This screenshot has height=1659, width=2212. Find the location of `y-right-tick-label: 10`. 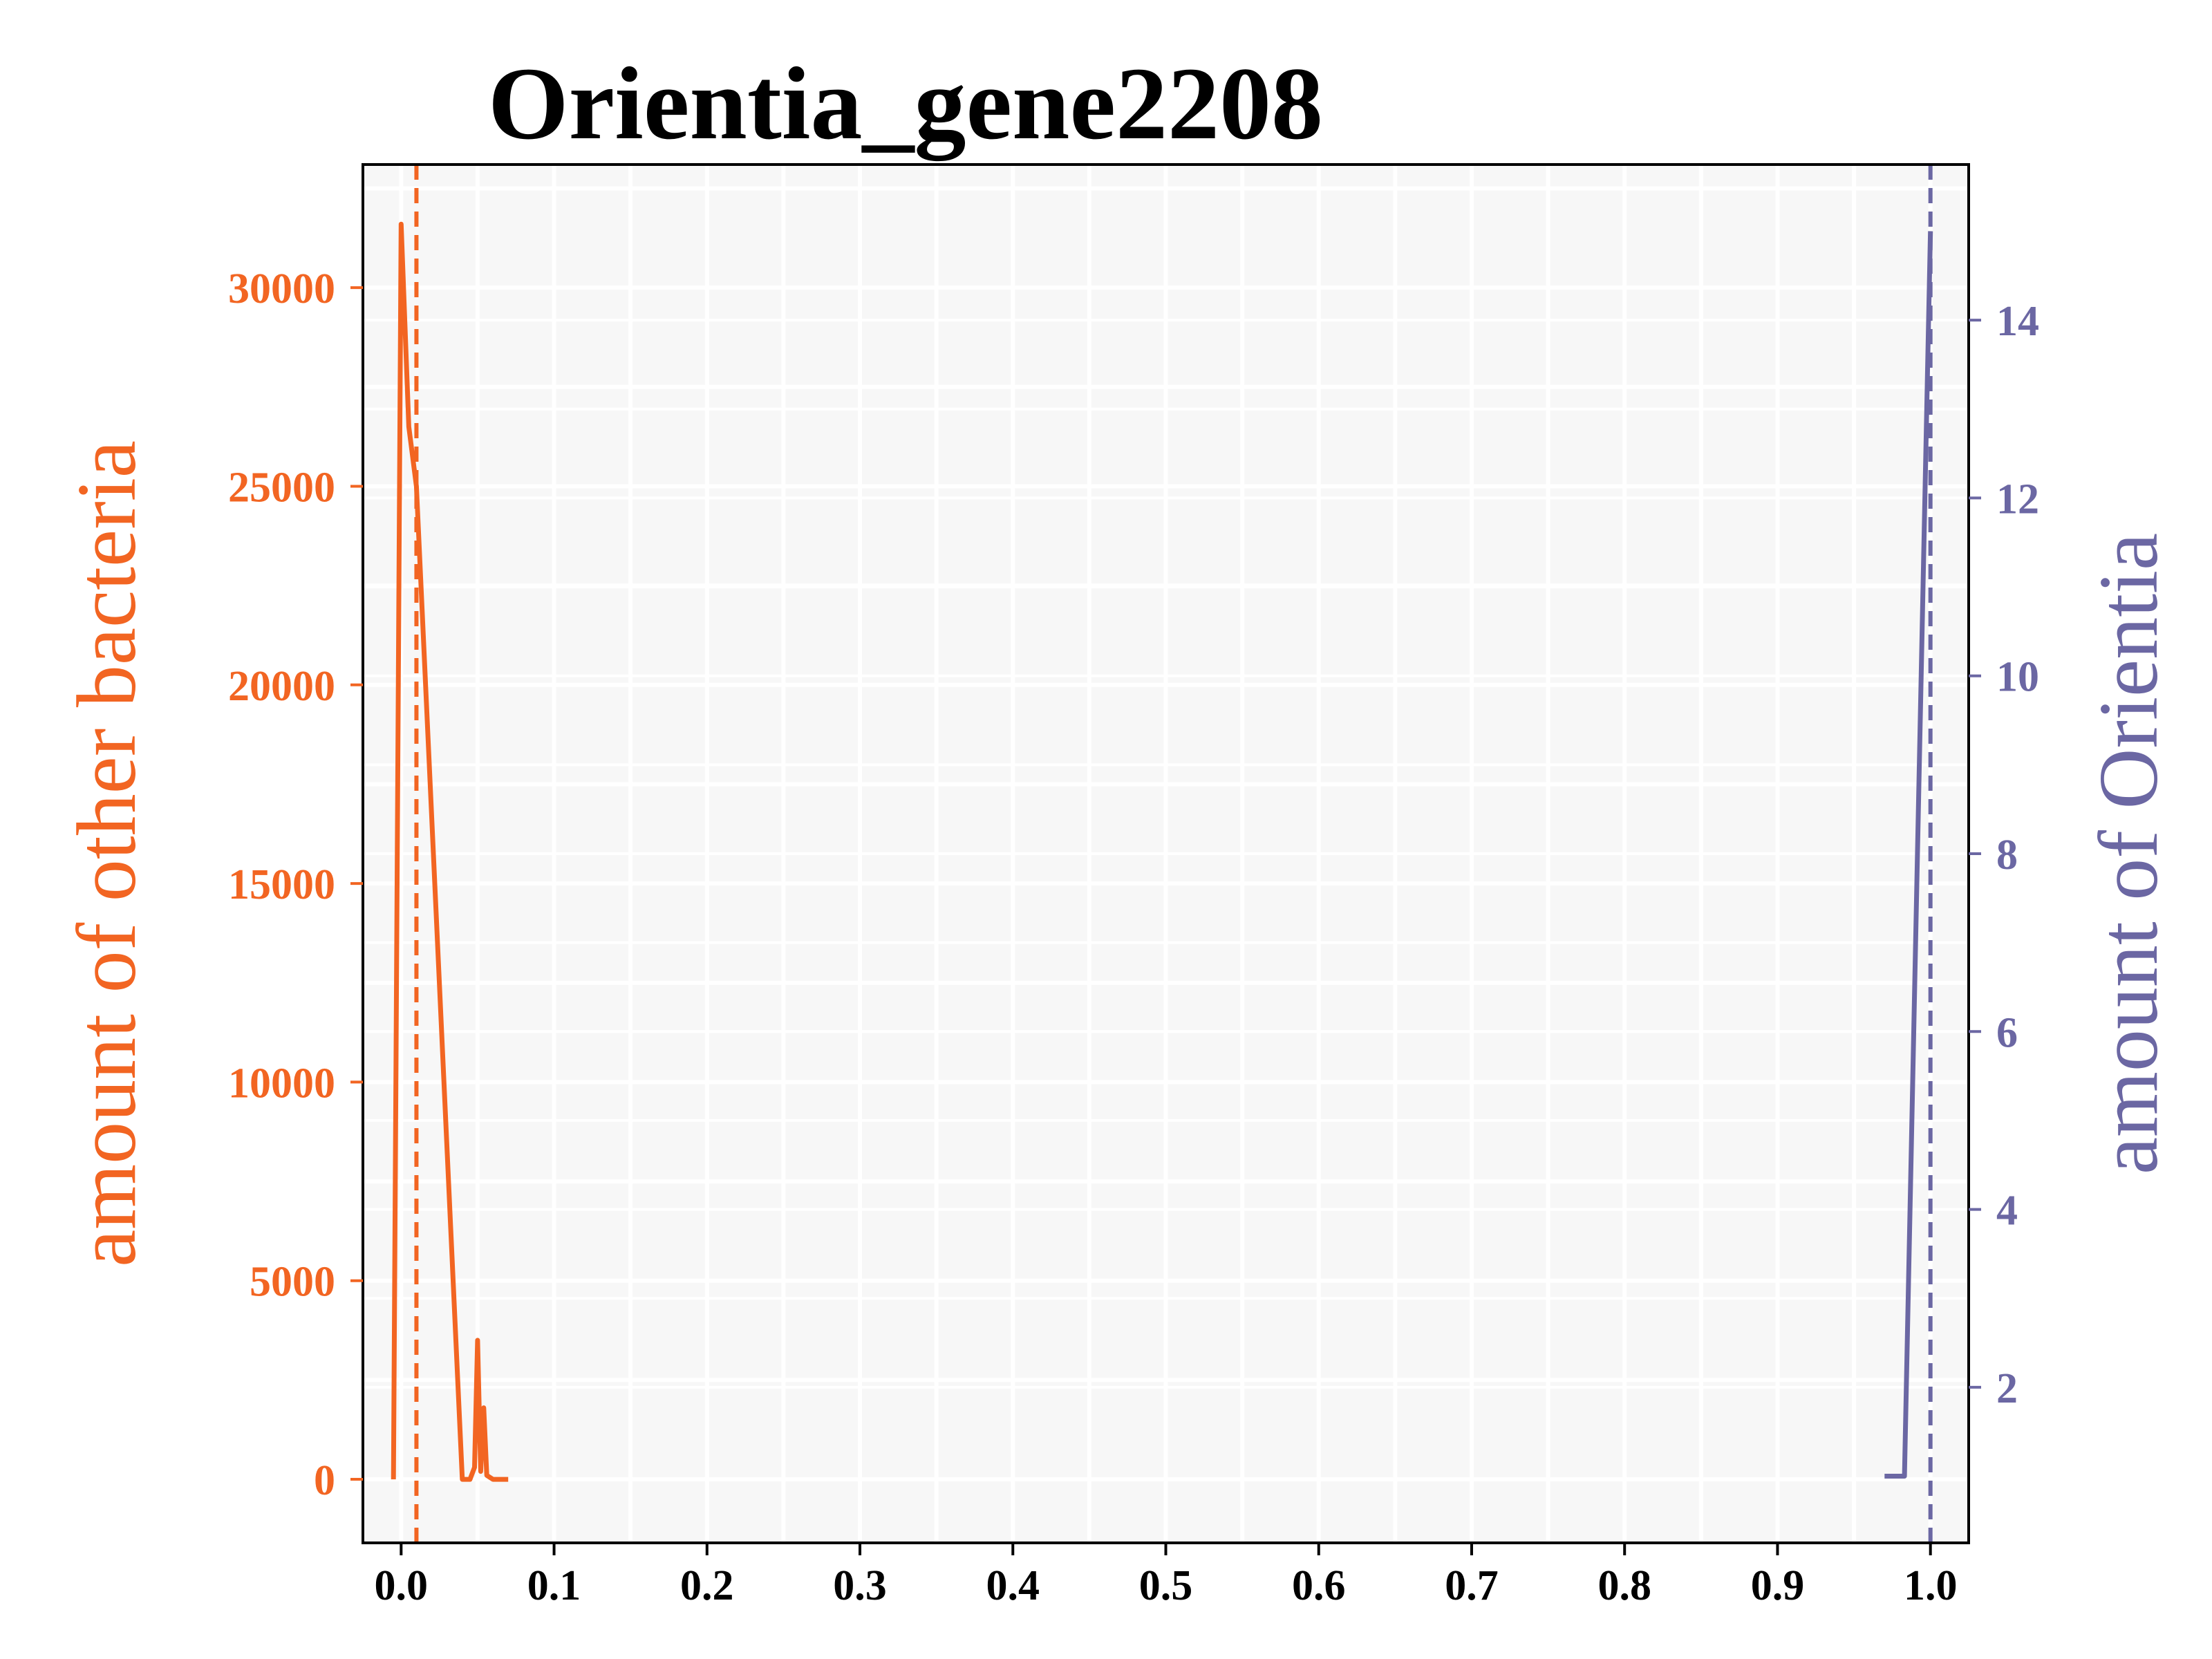

y-right-tick-label: 10 is located at coordinates (2018, 677).